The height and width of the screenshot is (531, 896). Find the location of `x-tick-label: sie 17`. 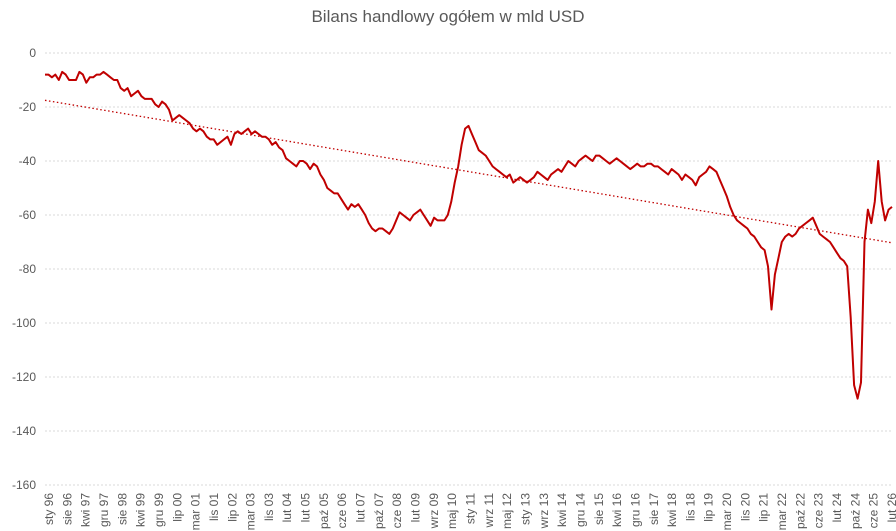

x-tick-label: sie 17 is located at coordinates (654, 509).